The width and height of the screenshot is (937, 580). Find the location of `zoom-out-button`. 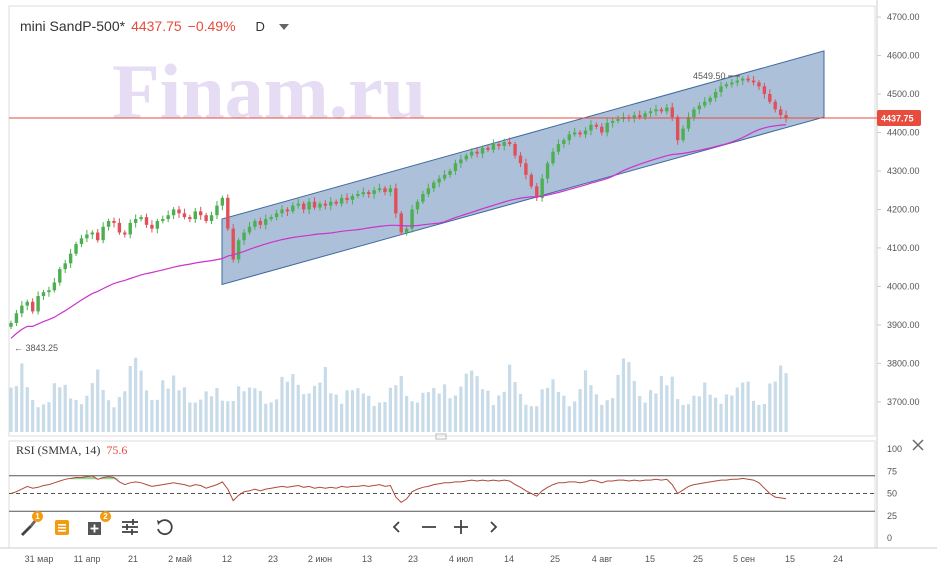

zoom-out-button is located at coordinates (429, 527).